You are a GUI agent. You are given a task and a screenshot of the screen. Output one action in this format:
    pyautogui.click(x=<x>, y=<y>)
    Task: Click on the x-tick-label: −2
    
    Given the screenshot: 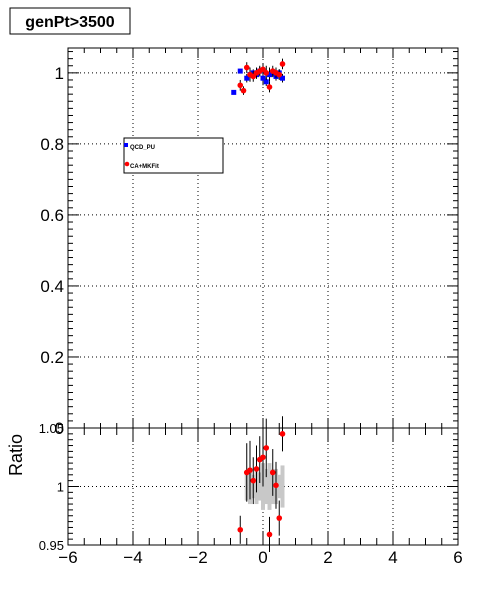 What is the action you would take?
    pyautogui.click(x=197, y=557)
    